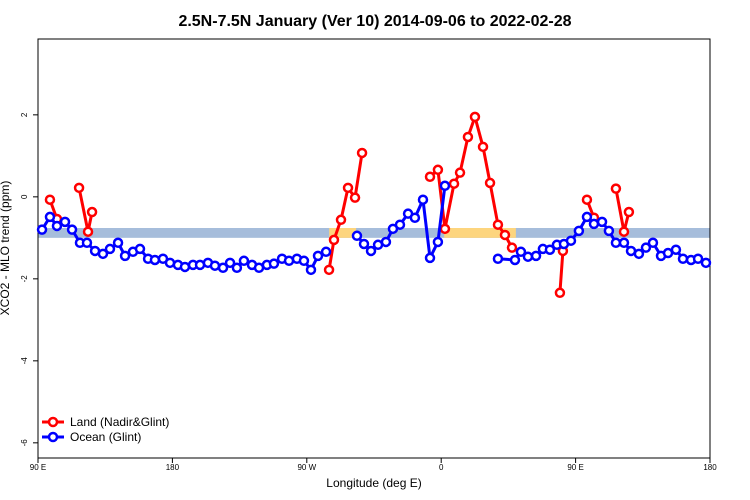 The height and width of the screenshot is (500, 750). I want to click on y-tick-label: 2, so click(24, 114).